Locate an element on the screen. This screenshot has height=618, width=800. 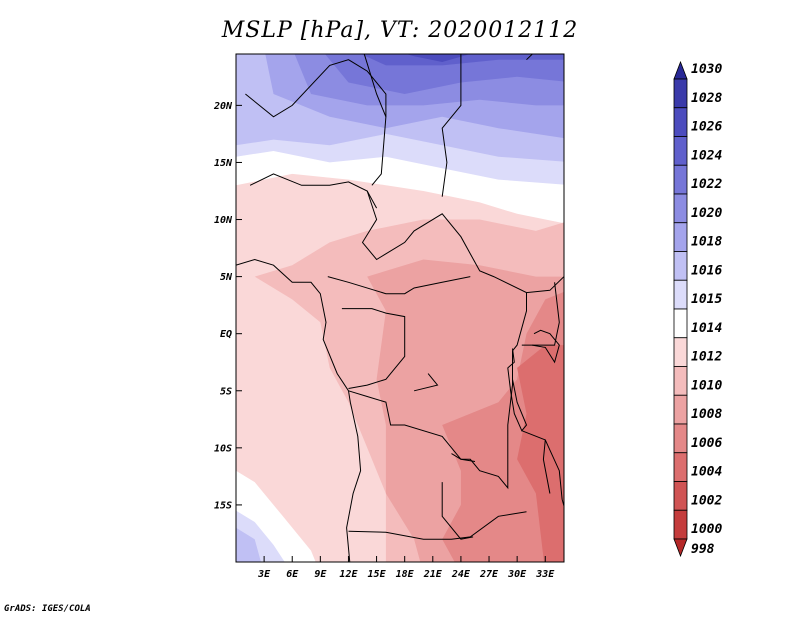
grads-credit: GrADS: IGES/COLA is located at coordinates (47, 609).